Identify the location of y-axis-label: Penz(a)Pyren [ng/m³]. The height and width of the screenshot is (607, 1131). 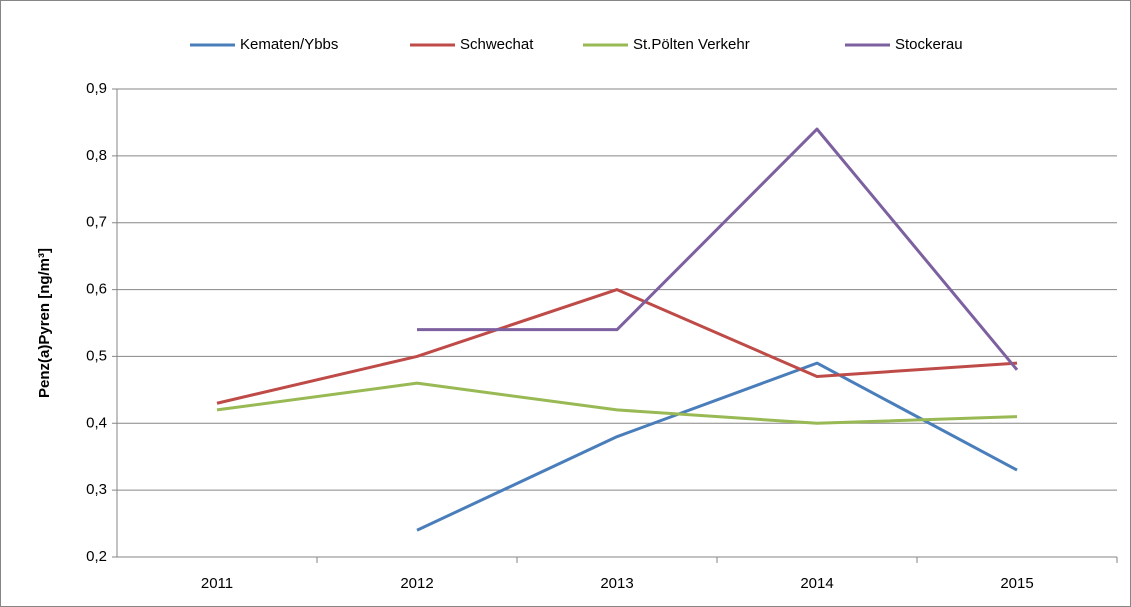
(44, 323).